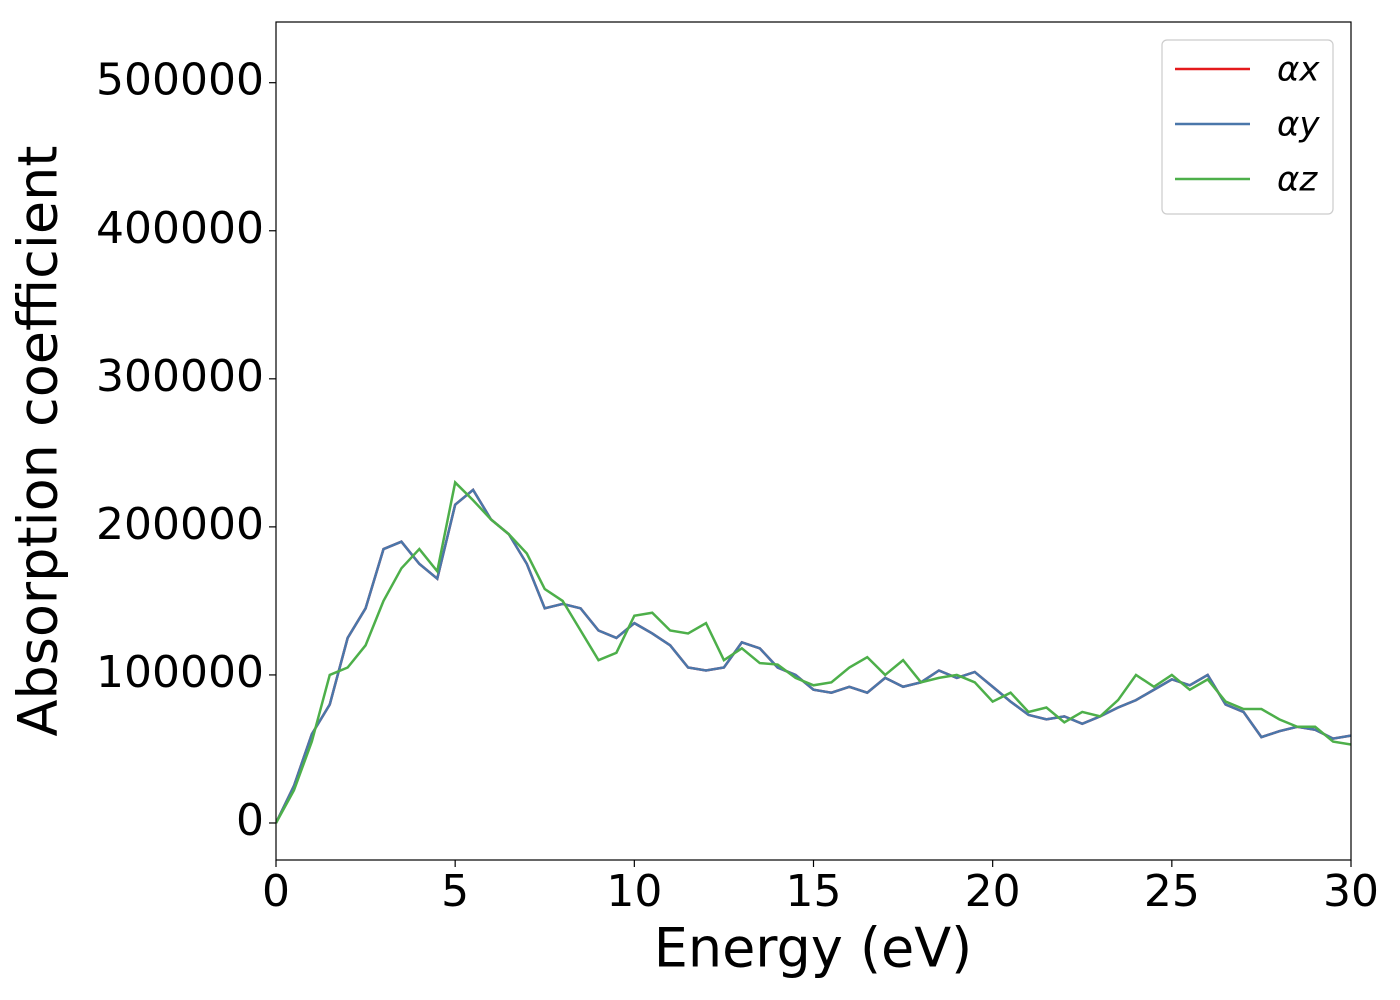 The width and height of the screenshot is (1400, 1000). What do you see at coordinates (1298, 125) in the screenshot?
I see `legend-label: αy` at bounding box center [1298, 125].